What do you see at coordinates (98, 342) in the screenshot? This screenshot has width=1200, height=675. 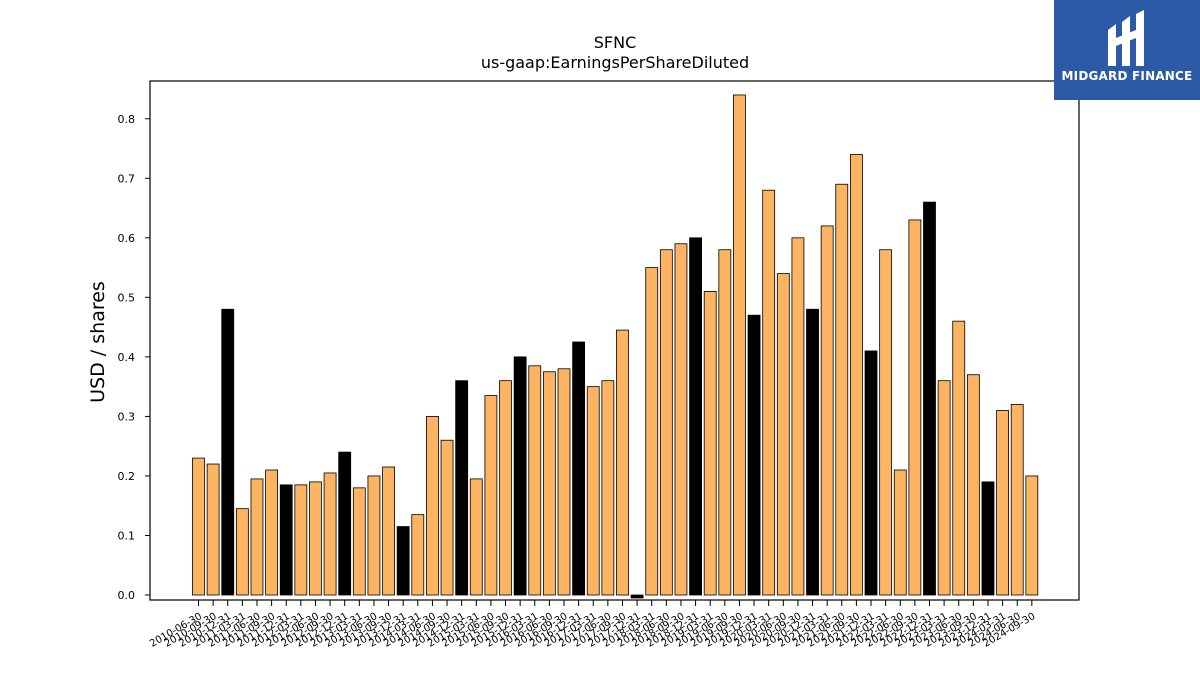 I see `y-axis-label: USD / shares` at bounding box center [98, 342].